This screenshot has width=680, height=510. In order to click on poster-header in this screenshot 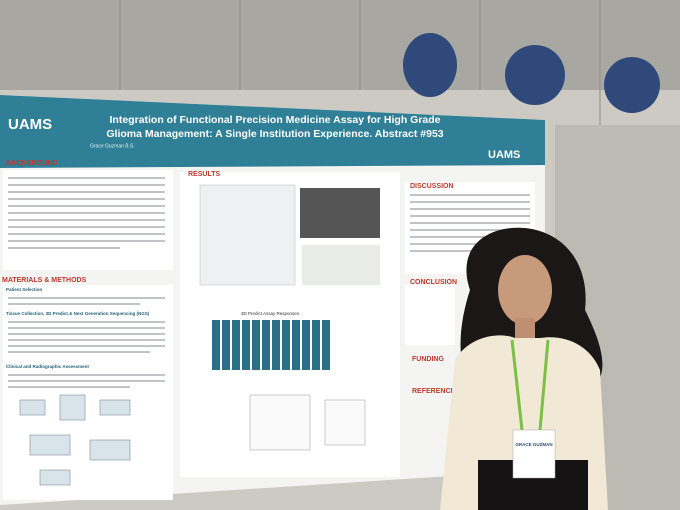, I will do `click(272, 131)`.